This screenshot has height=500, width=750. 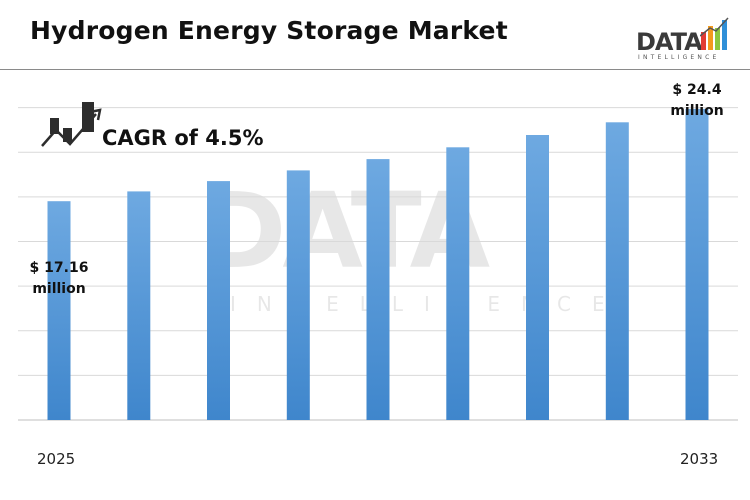 What do you see at coordinates (59, 279) in the screenshot?
I see `data-label-first: $ 17.16 million` at bounding box center [59, 279].